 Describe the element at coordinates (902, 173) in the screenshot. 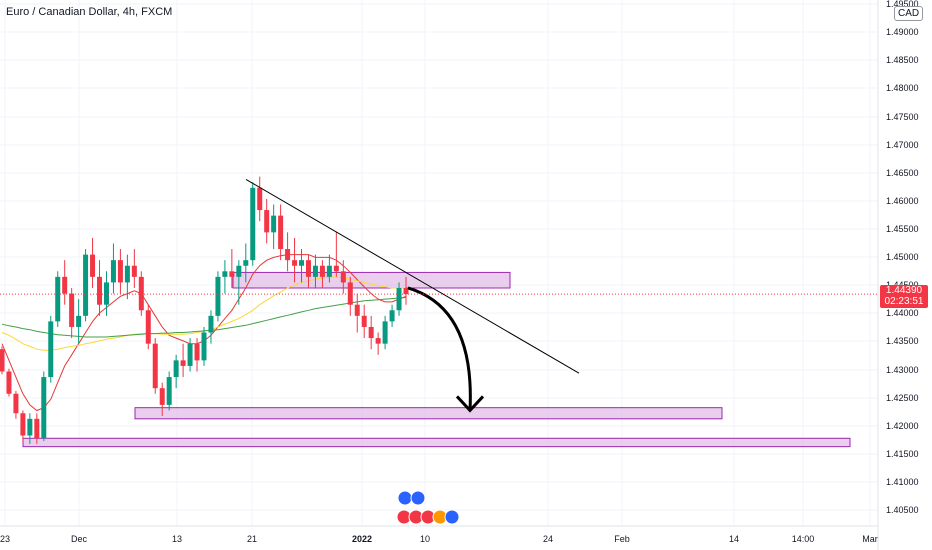

I see `y-tick-label: 1.46500` at that location.